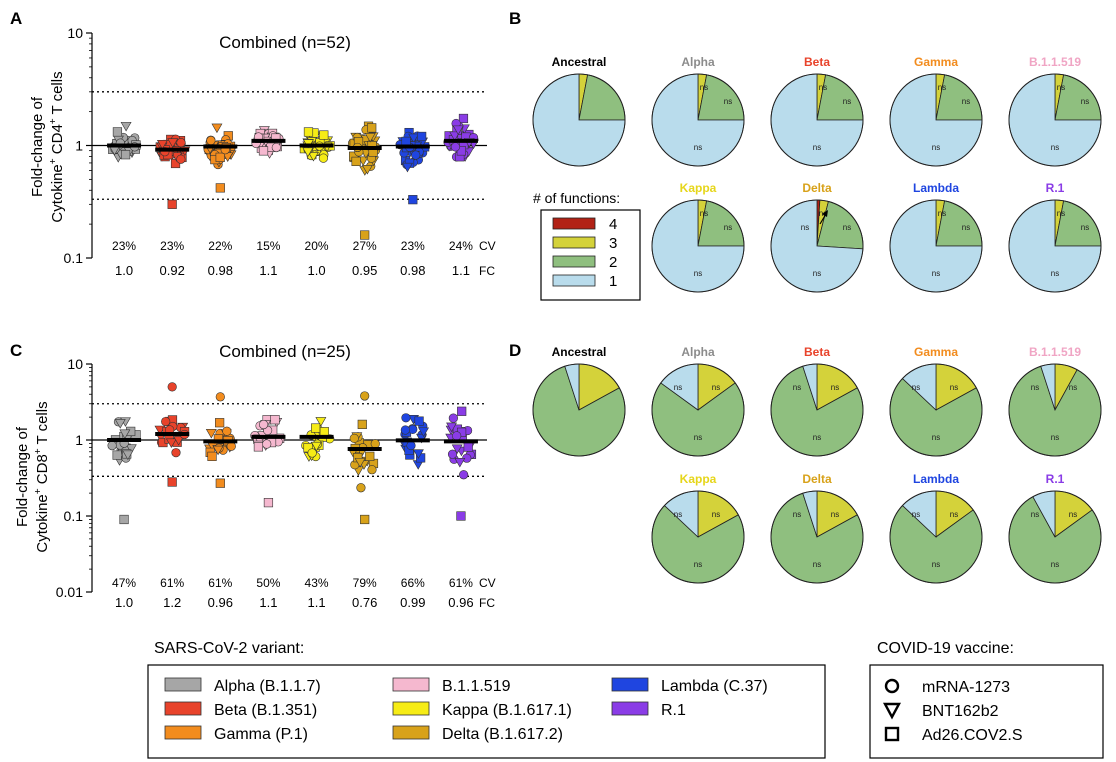  I want to click on fc-label: 1.1, so click(317, 602).